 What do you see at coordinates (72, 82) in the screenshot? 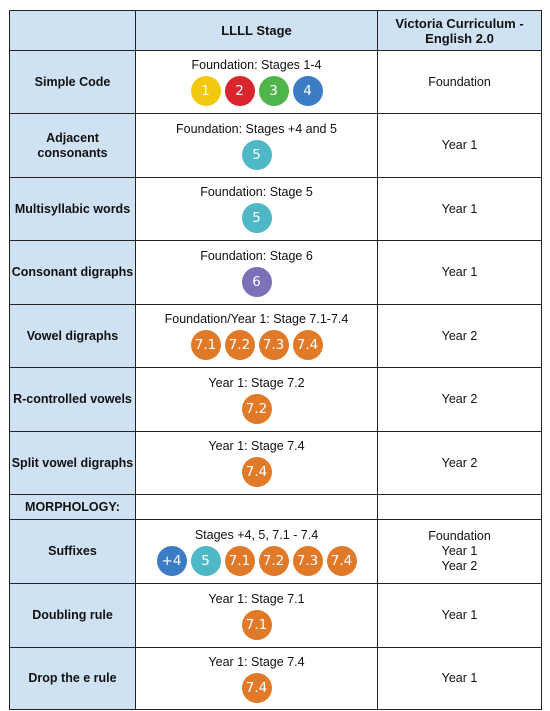
I see `row-label: Simple Code` at bounding box center [72, 82].